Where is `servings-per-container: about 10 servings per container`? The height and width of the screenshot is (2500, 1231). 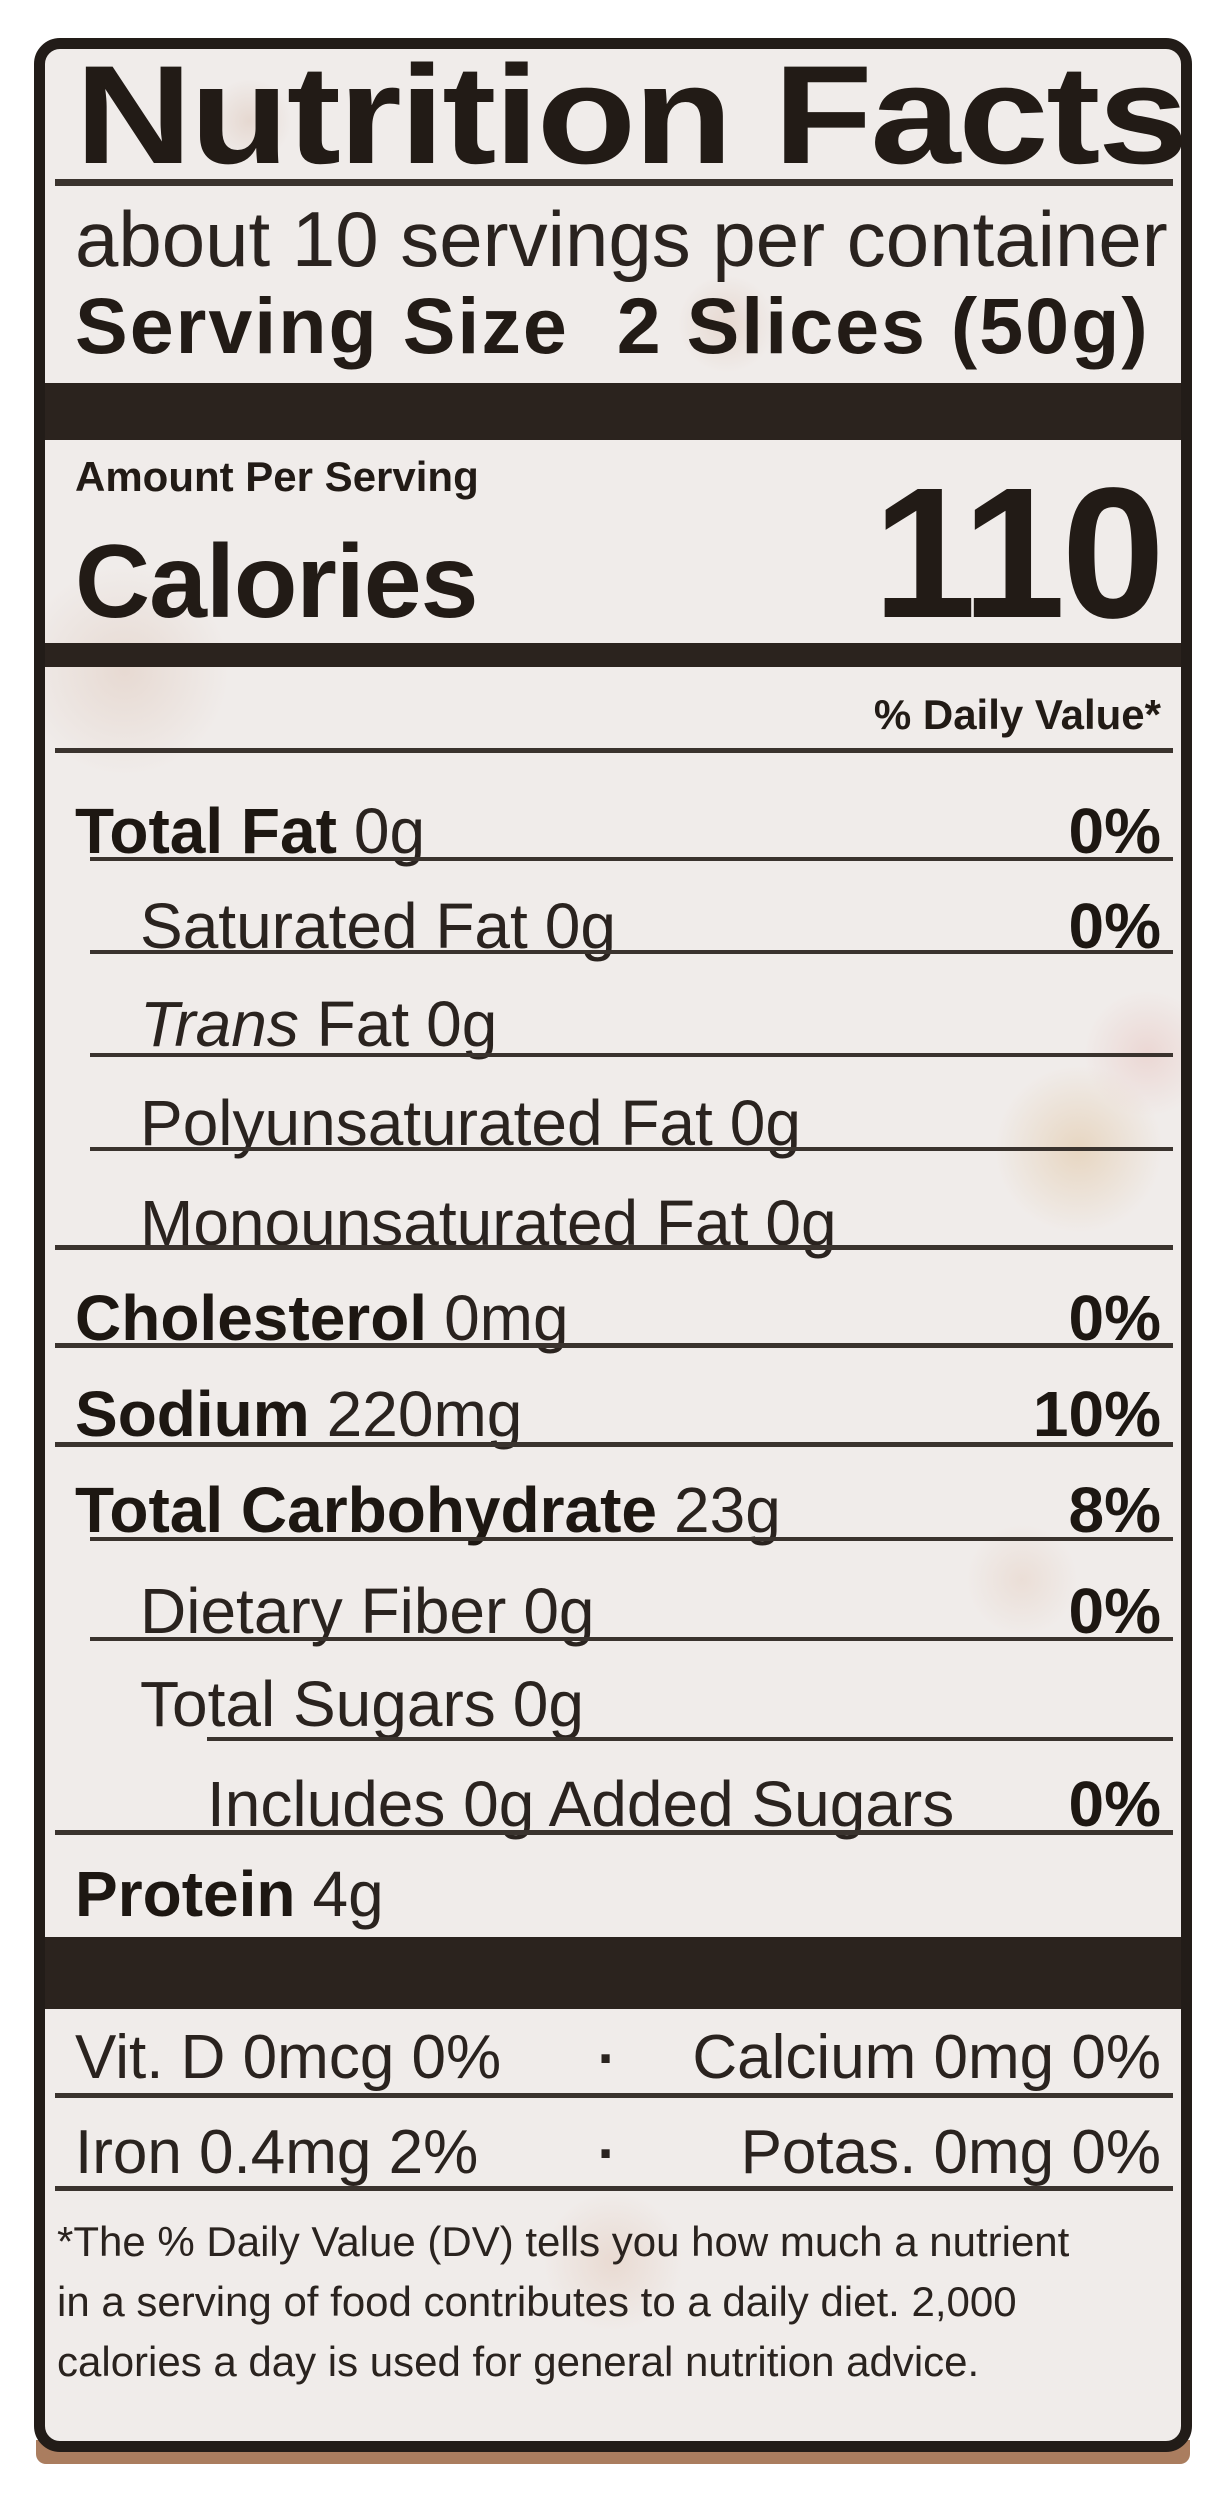
servings-per-container: about 10 servings per container is located at coordinates (621, 239).